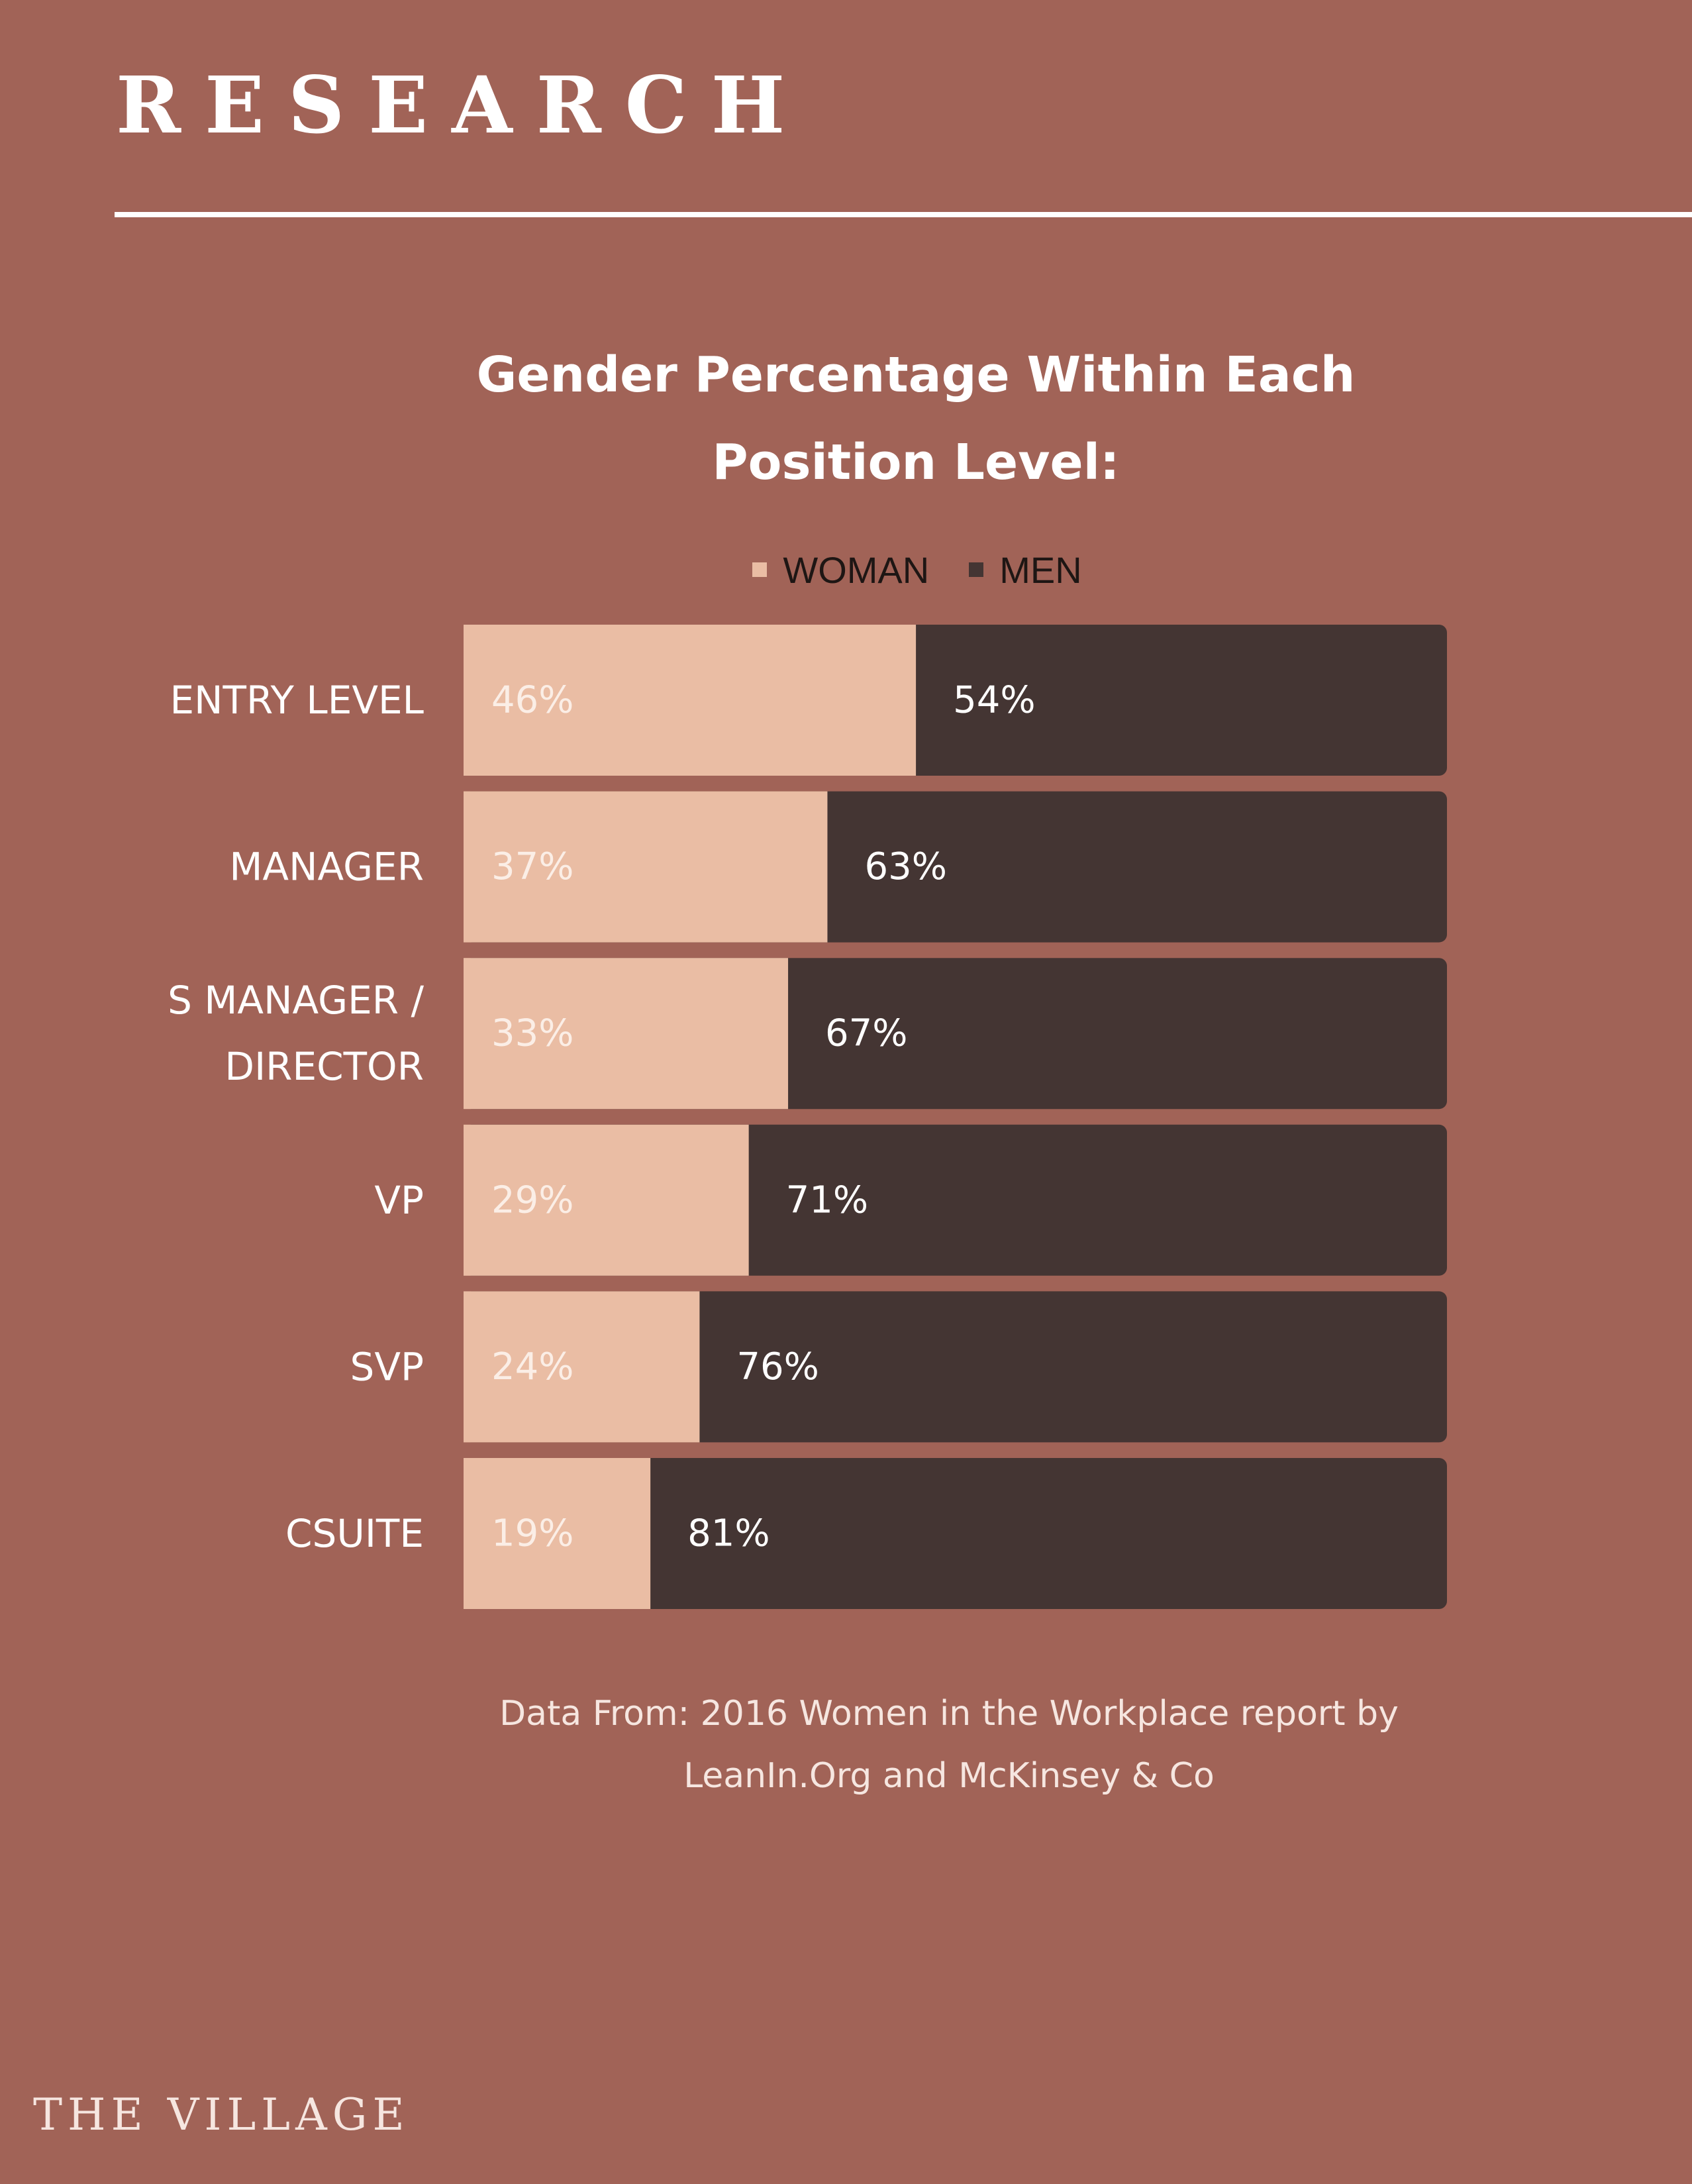 The height and width of the screenshot is (2184, 1692). I want to click on bar-woman-svp, so click(582, 1367).